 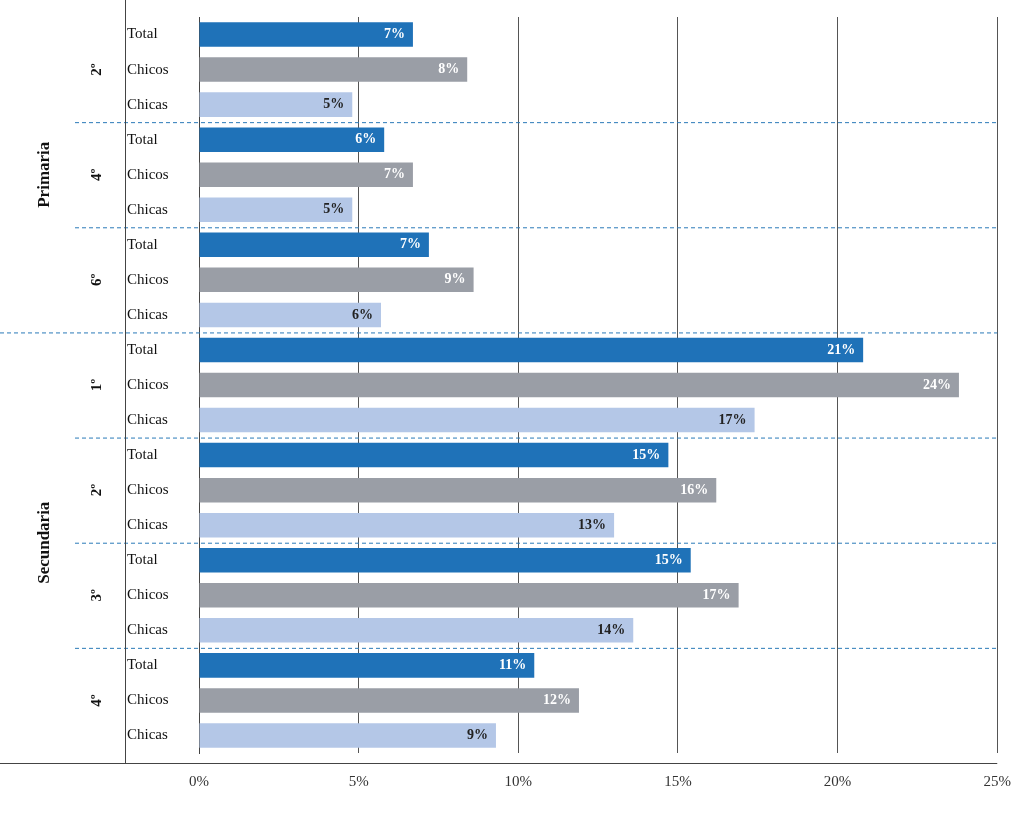 What do you see at coordinates (592, 524) in the screenshot?
I see `data-label: 13%` at bounding box center [592, 524].